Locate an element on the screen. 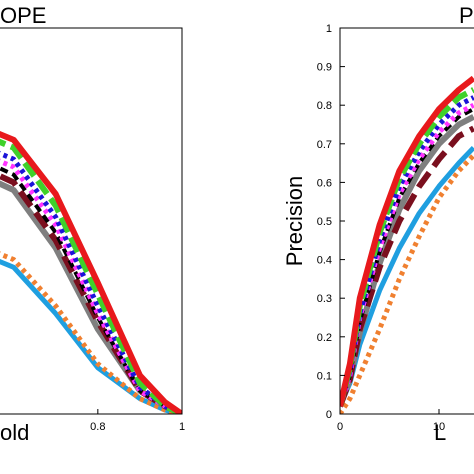 The image size is (474, 474). left-x-axis-label: old is located at coordinates (14, 432).